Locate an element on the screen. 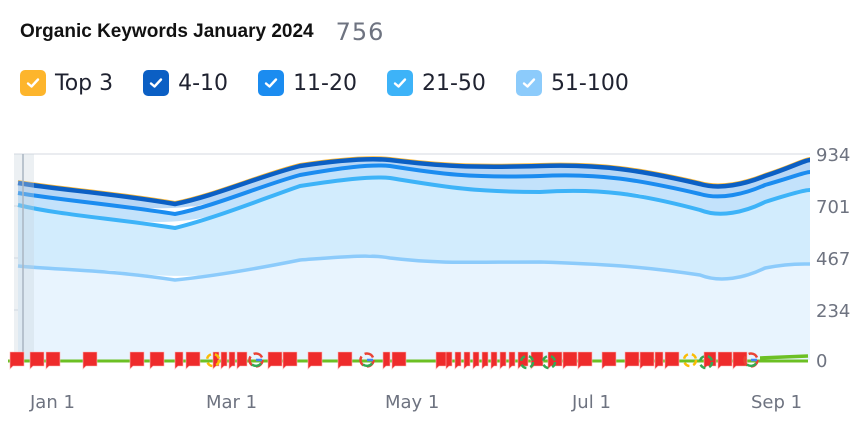 The height and width of the screenshot is (430, 860). chart-legend: Top 3 4-10 11-20 21-50 51-100 is located at coordinates (339, 83).